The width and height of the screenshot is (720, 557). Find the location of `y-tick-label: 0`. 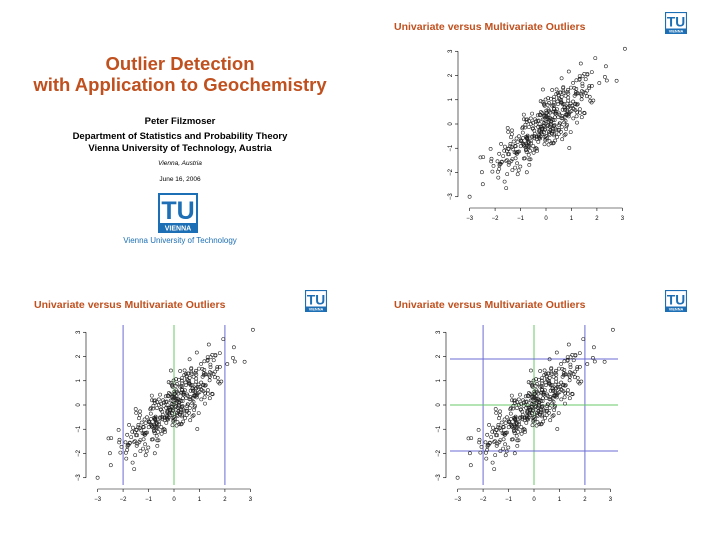

y-tick-label: 0 is located at coordinates (451, 124).